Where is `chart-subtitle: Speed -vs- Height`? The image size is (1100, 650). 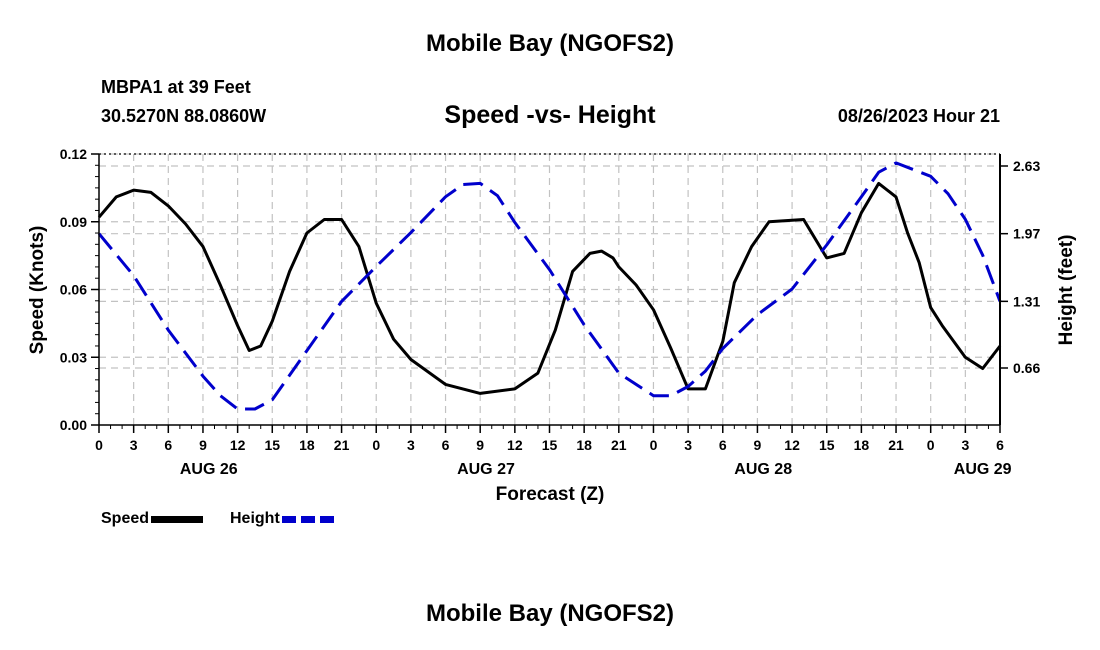
chart-subtitle: Speed -vs- Height is located at coordinates (550, 115).